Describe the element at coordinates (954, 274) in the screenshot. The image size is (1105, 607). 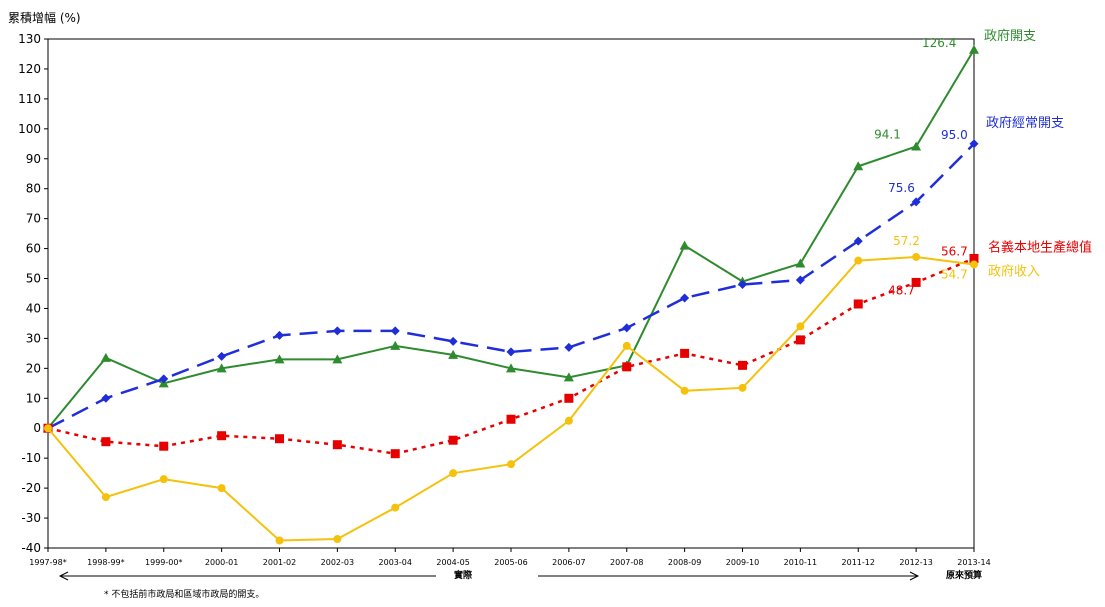
I see `data-value-label: 54.7` at that location.